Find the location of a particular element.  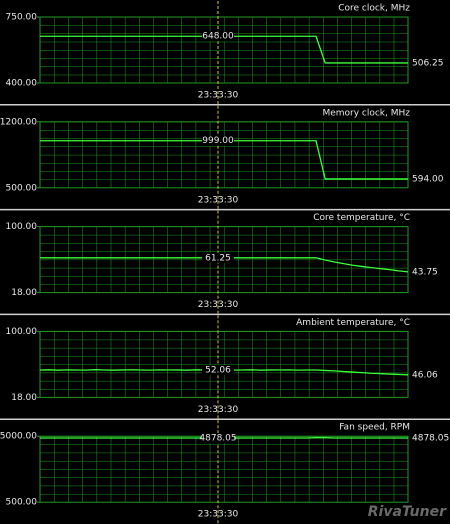

cursor-value: 999.00 is located at coordinates (218, 141).